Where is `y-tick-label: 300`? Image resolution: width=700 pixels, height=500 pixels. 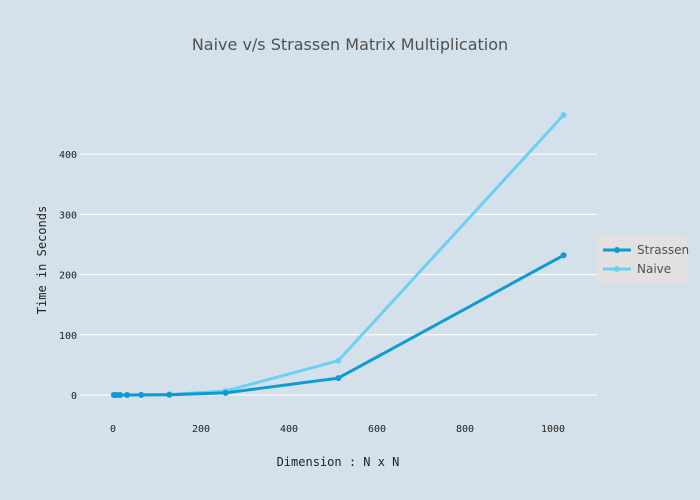 y-tick-label: 300 is located at coordinates (68, 215).